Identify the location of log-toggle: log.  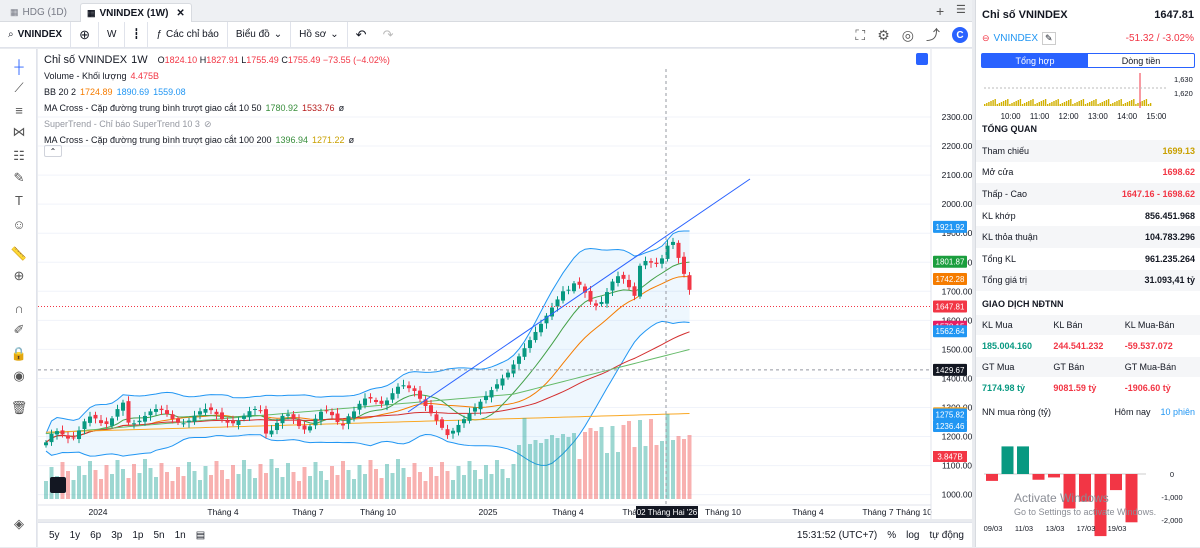
(912, 535).